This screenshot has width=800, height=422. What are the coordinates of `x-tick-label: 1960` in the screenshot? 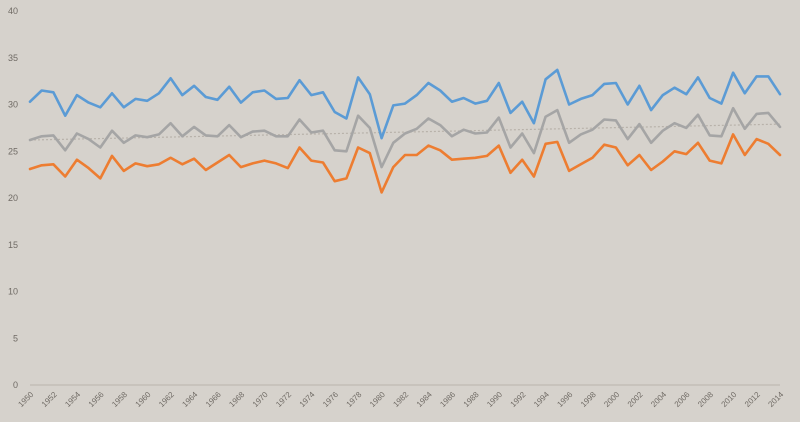 It's located at (143, 399).